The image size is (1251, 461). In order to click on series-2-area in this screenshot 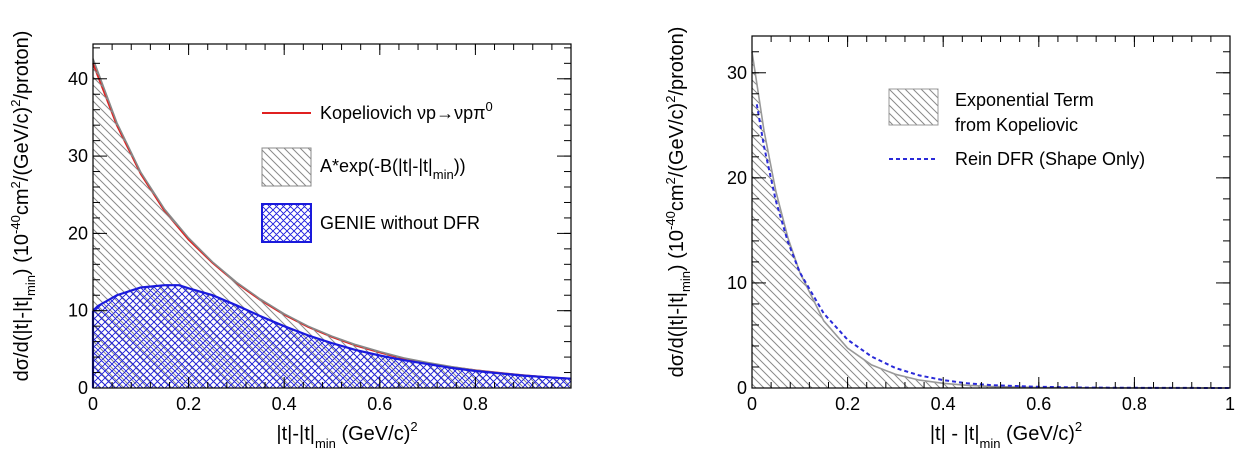, I will do `click(332, 336)`.